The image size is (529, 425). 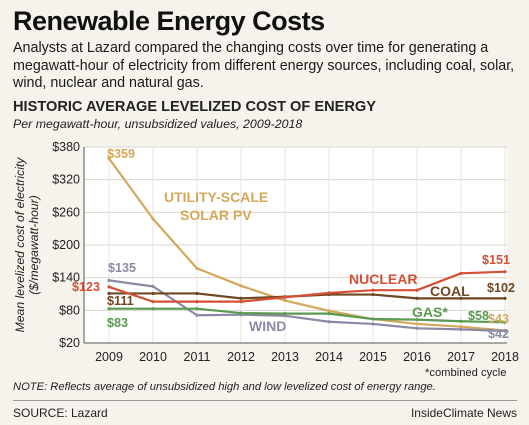 What do you see at coordinates (373, 357) in the screenshot?
I see `x-tick-label: 2015` at bounding box center [373, 357].